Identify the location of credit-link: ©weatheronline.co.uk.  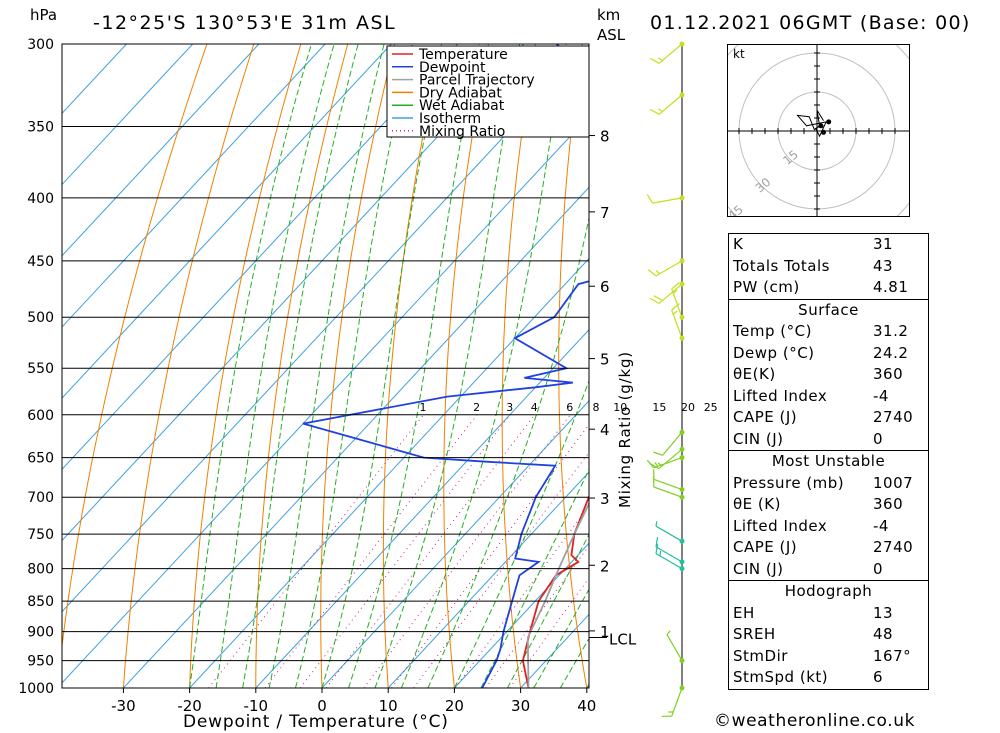
(815, 721).